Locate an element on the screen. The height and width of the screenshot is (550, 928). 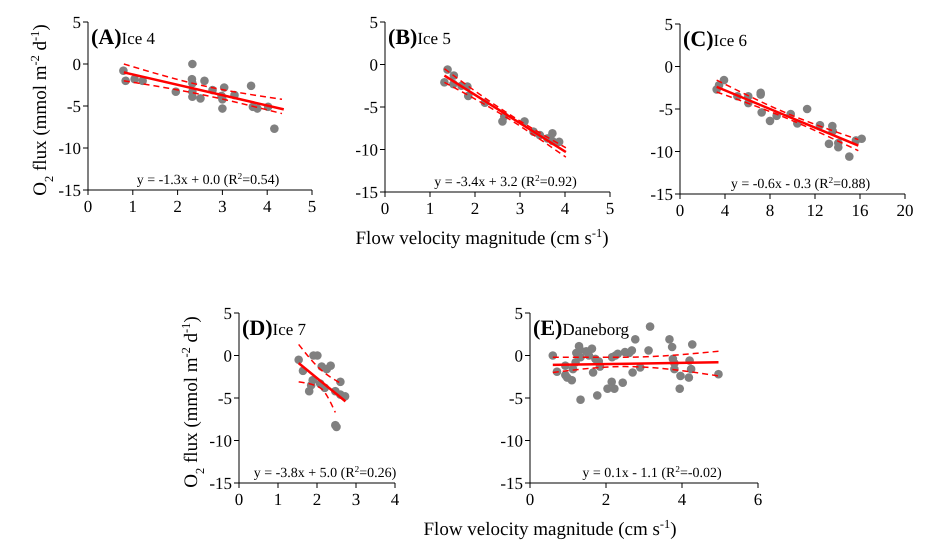
chart-title: (B)Ice 5 is located at coordinates (419, 36).